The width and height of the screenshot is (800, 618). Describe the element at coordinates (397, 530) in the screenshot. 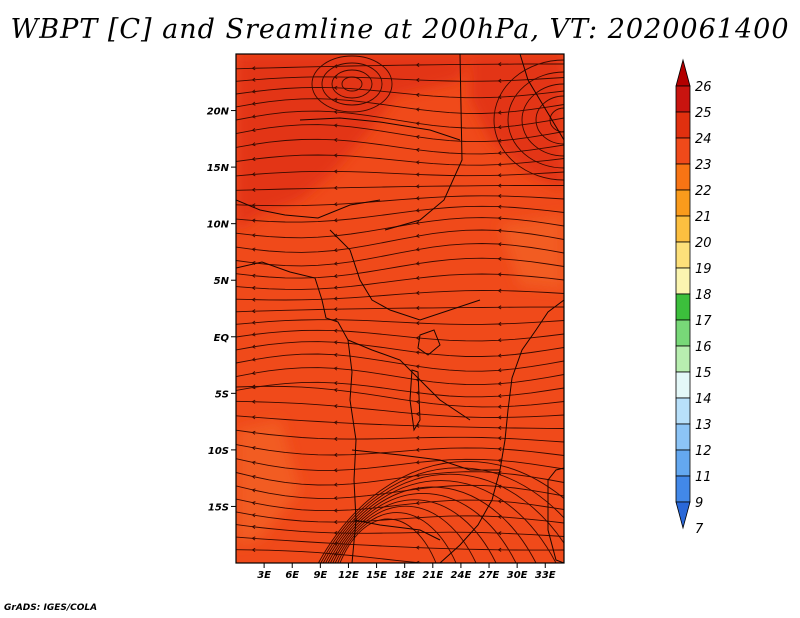

I see `border-namibia` at that location.